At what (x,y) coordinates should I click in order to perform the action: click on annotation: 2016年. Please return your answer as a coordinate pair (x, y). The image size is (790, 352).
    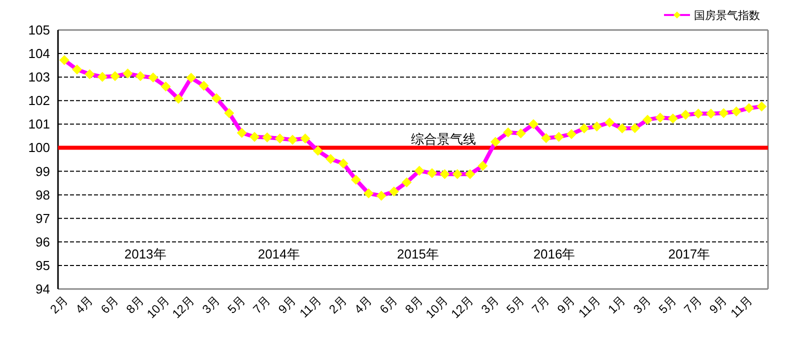
    Looking at the image, I should click on (554, 254).